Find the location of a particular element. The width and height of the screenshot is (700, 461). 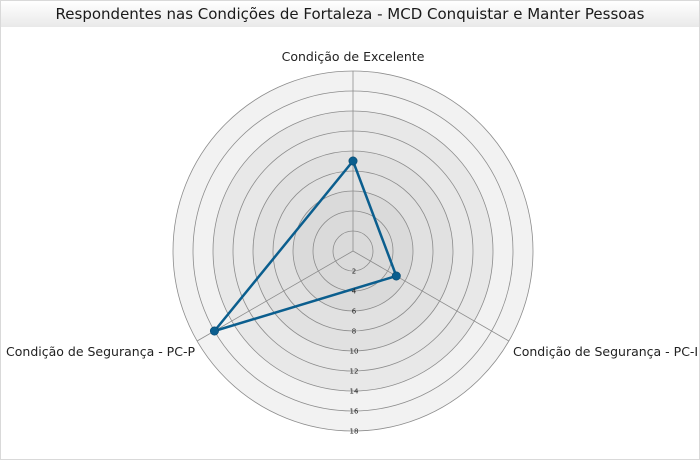

axis-label: Condição de Excelente is located at coordinates (353, 56).